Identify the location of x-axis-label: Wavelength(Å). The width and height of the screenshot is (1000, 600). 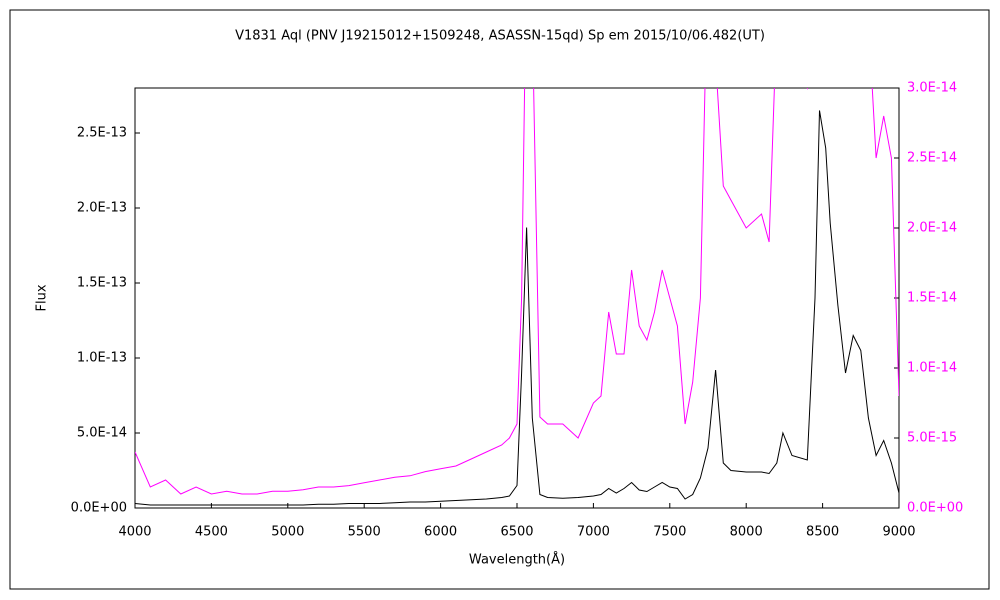
(517, 560).